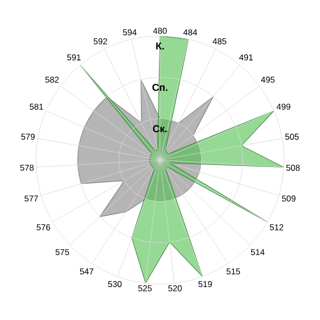  What do you see at coordinates (205, 284) in the screenshot?
I see `spoke-label: 519` at bounding box center [205, 284].